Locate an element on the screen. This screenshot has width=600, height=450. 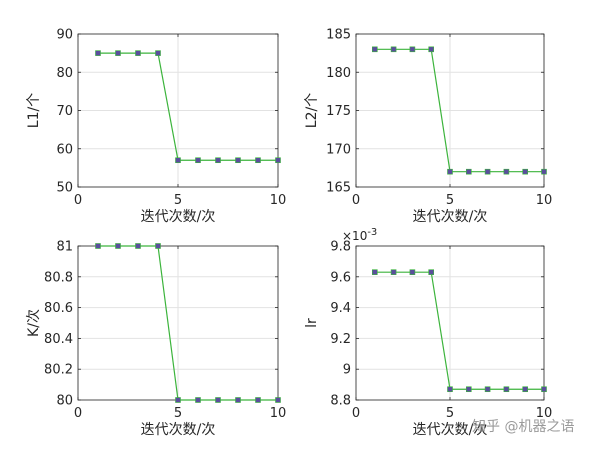
y-tick-label: 9.6 is located at coordinates (340, 277).